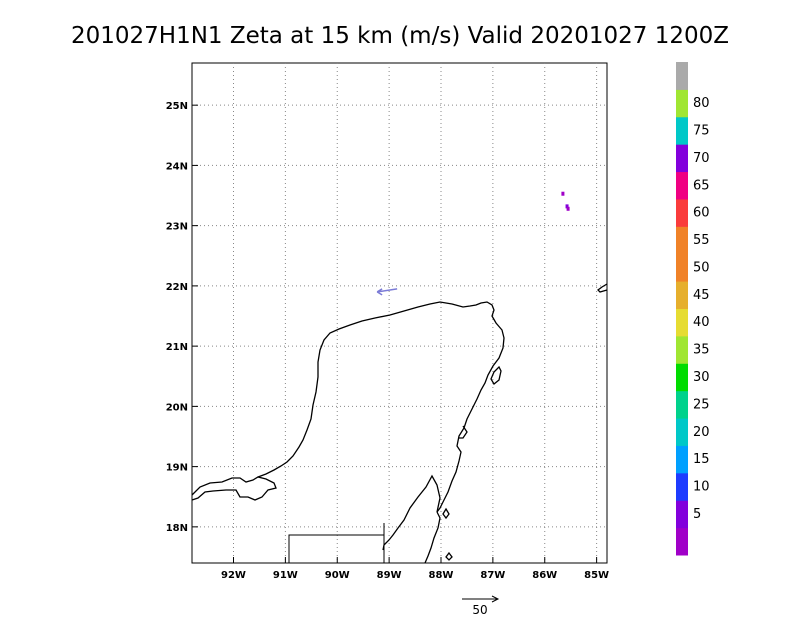 This screenshot has width=800, height=618. What do you see at coordinates (285, 575) in the screenshot?
I see `lon-tick-label: 91W` at bounding box center [285, 575].